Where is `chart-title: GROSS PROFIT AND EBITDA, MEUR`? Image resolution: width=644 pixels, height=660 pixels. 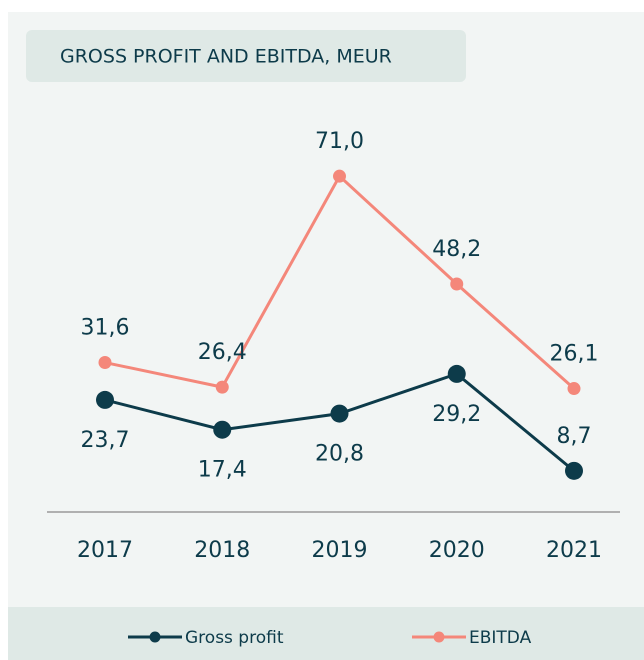
chart-title: GROSS PROFIT AND EBITDA, MEUR is located at coordinates (226, 57).